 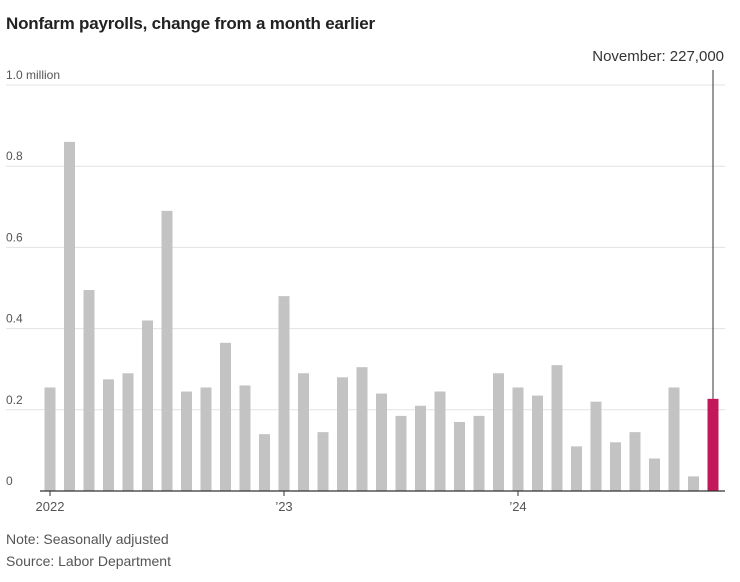 What do you see at coordinates (713, 444) in the screenshot?
I see `bar-highlight` at bounding box center [713, 444].